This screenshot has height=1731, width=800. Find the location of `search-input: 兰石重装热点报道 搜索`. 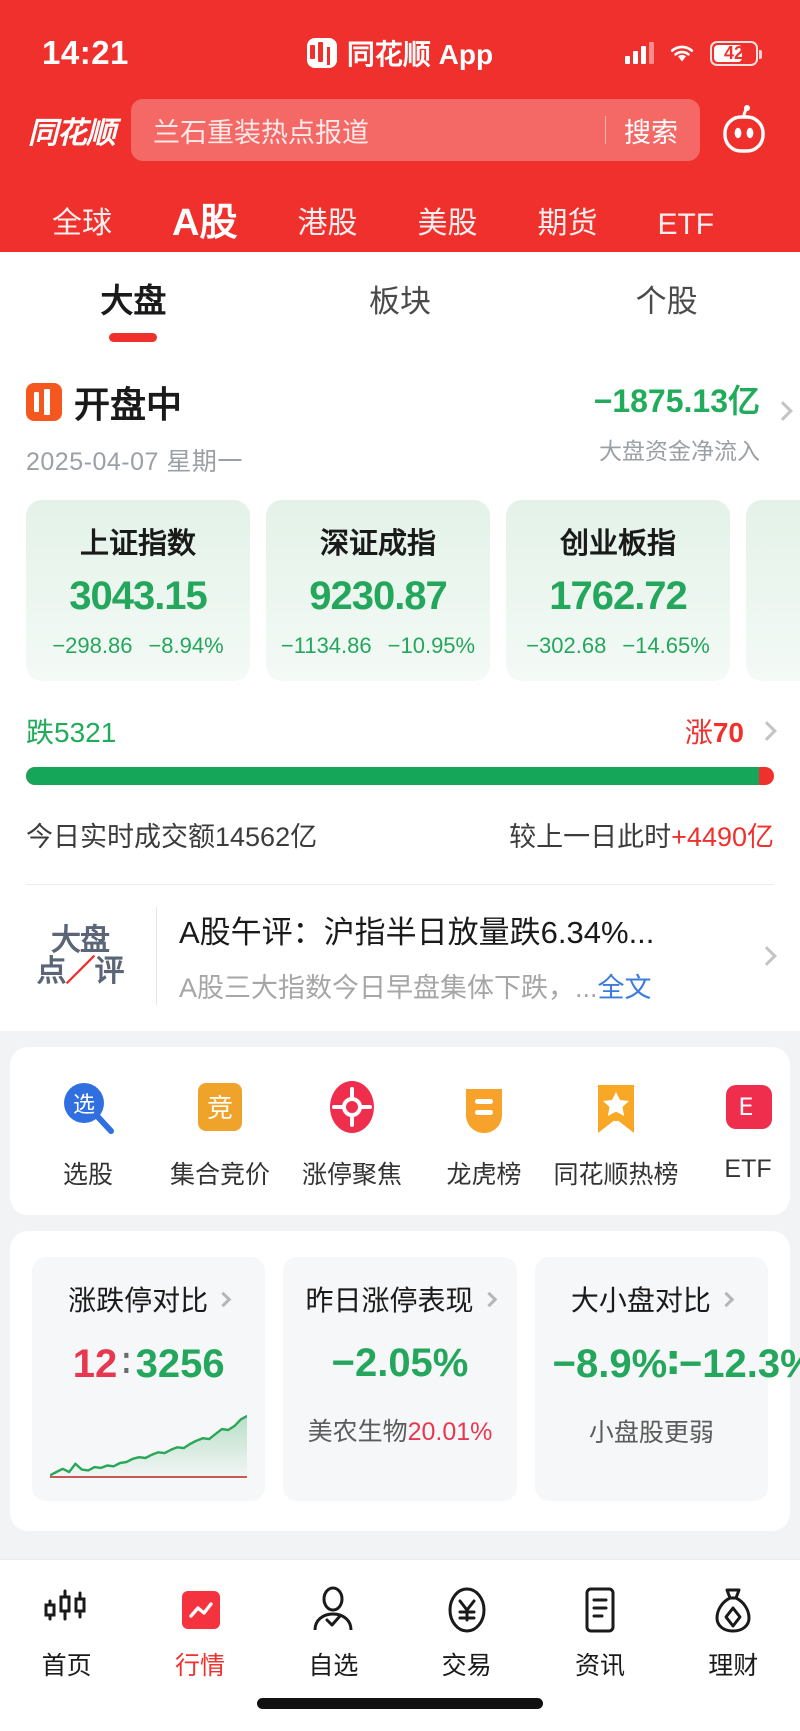

search-input: 兰石重装热点报道 搜索 is located at coordinates (415, 130).